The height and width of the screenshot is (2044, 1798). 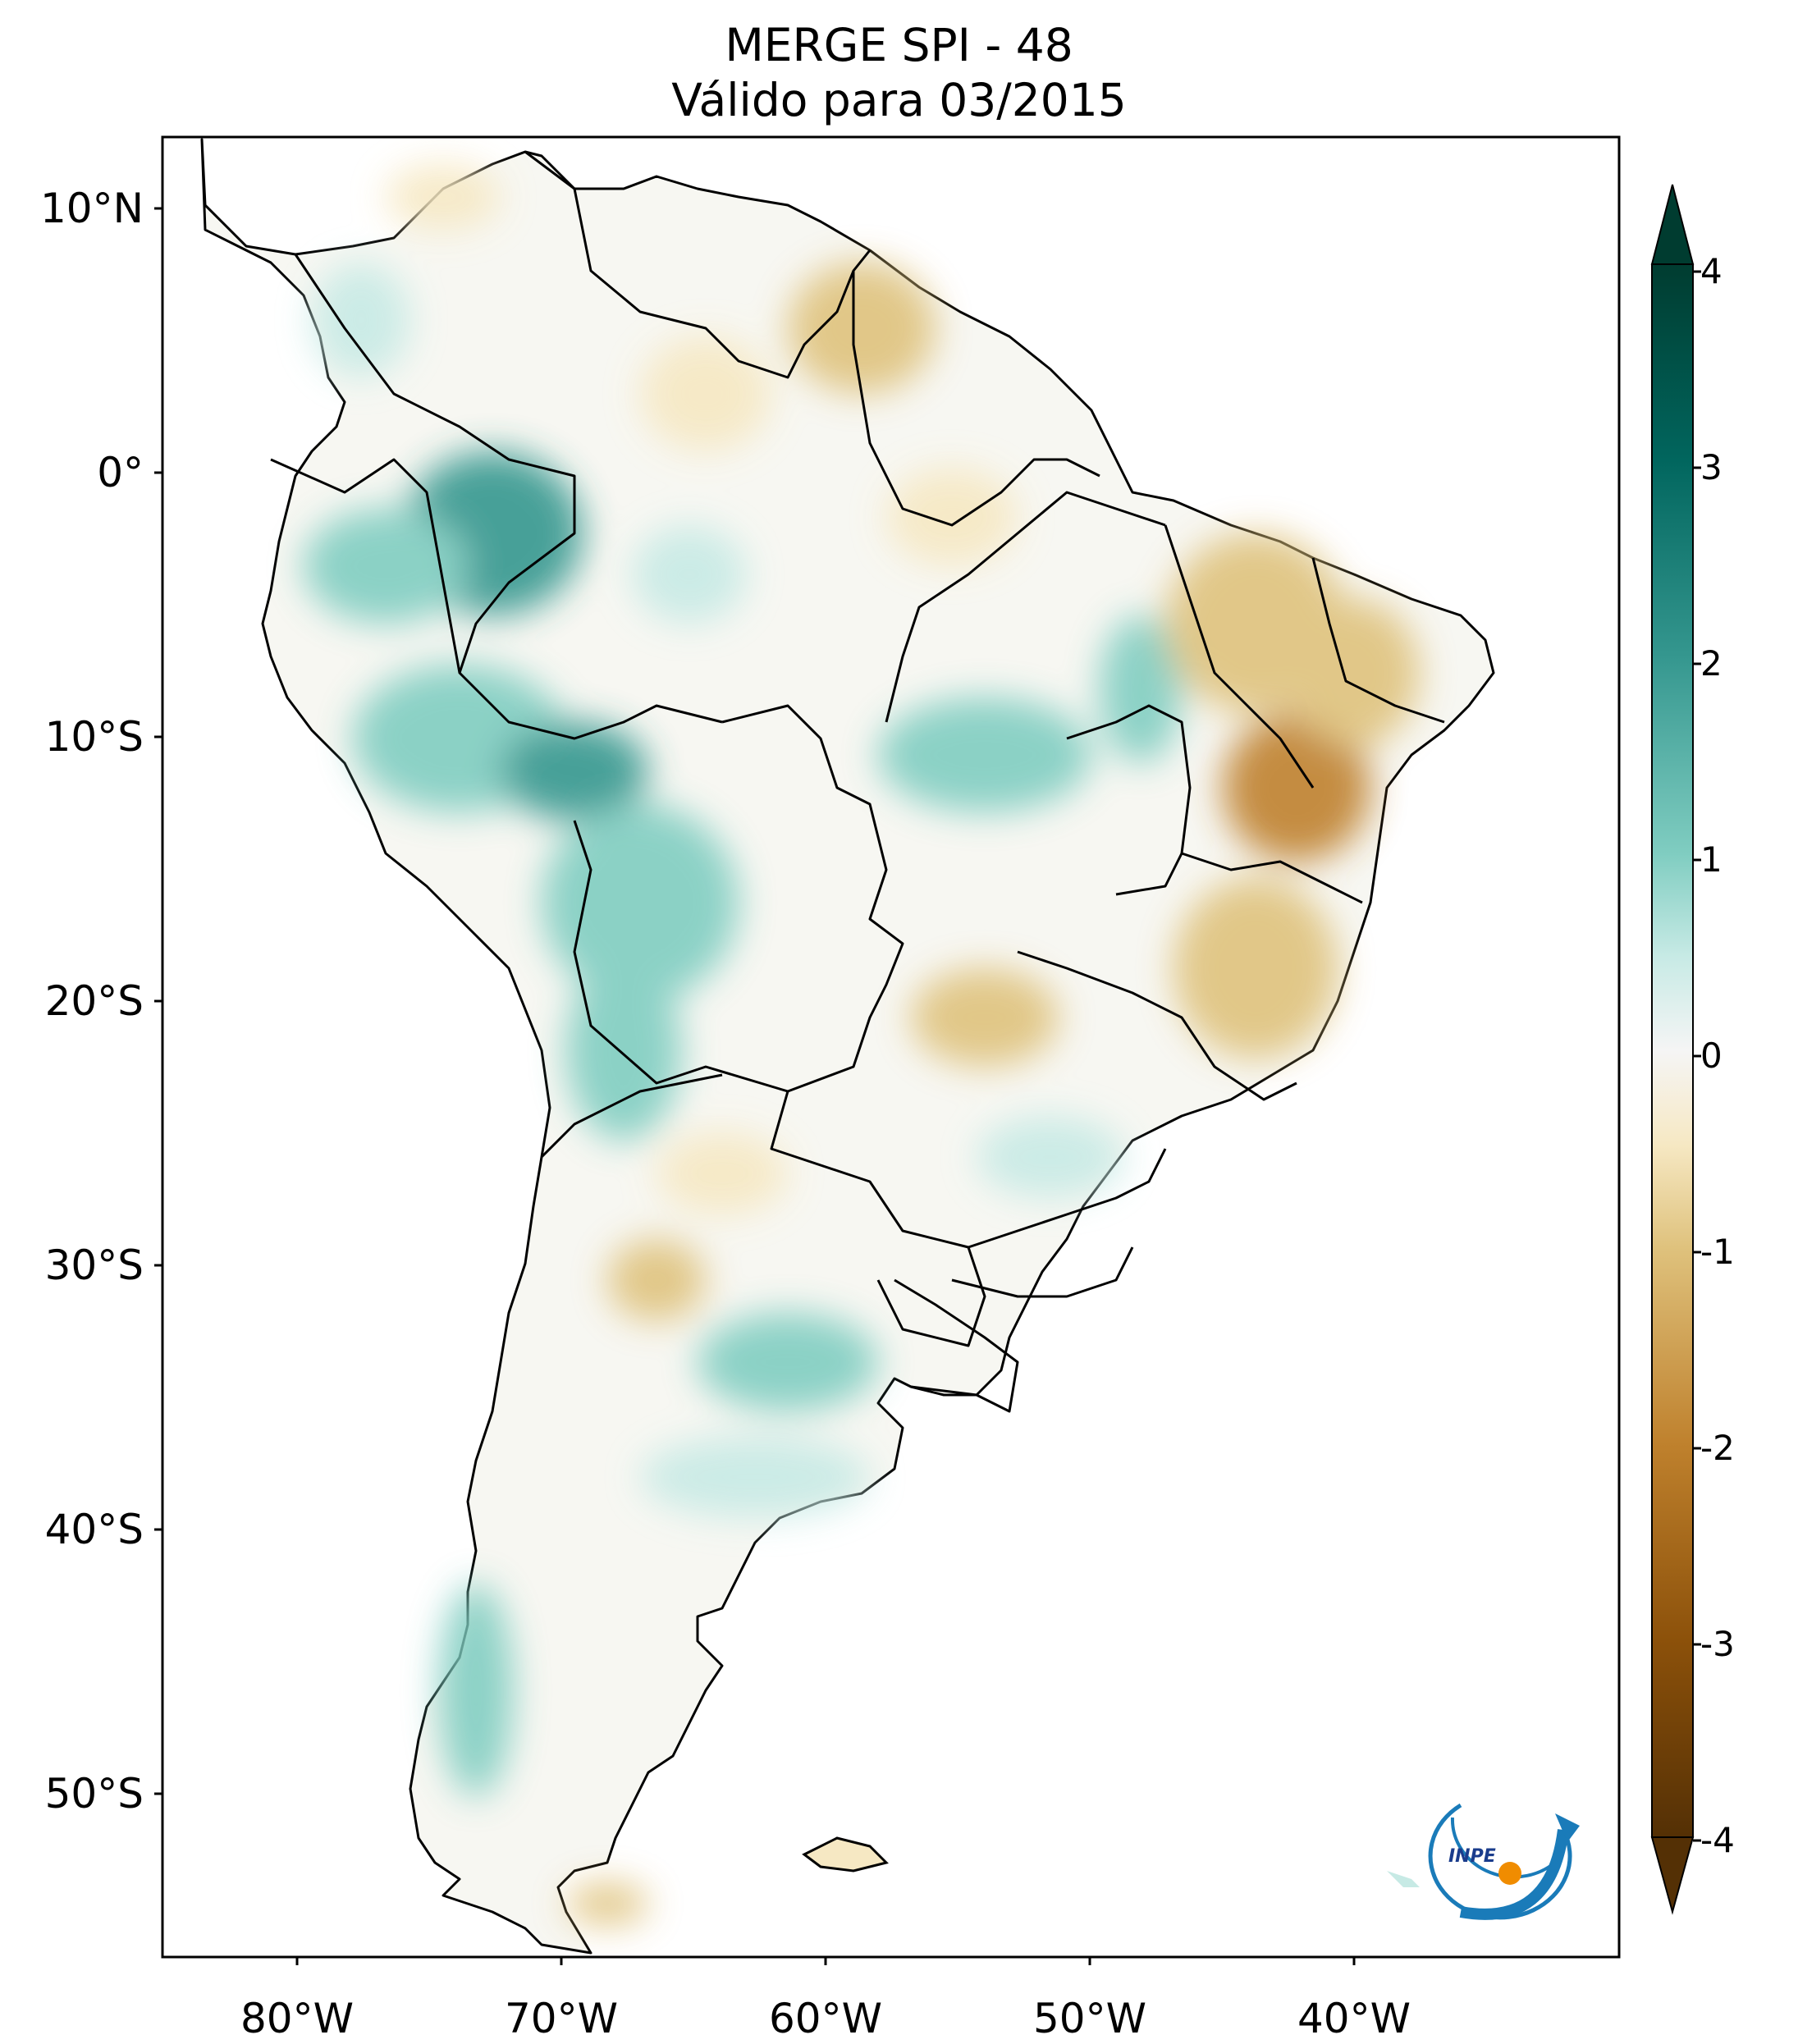 What do you see at coordinates (1717, 1840) in the screenshot?
I see `colorbar-label-neg4: -4` at bounding box center [1717, 1840].